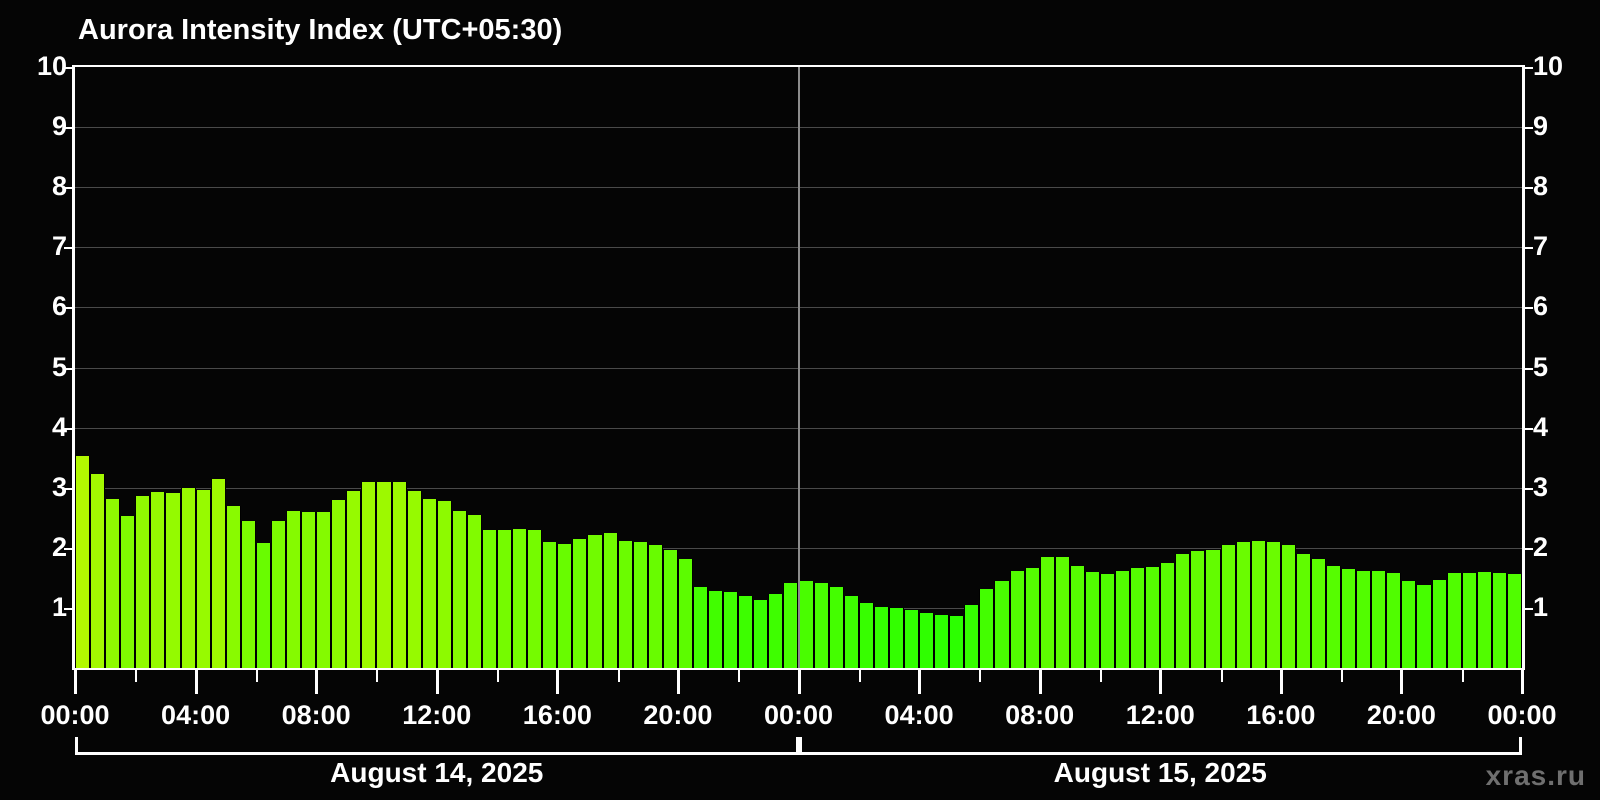 The width and height of the screenshot is (1600, 800). I want to click on x-tick-label: 04:00, so click(919, 715).